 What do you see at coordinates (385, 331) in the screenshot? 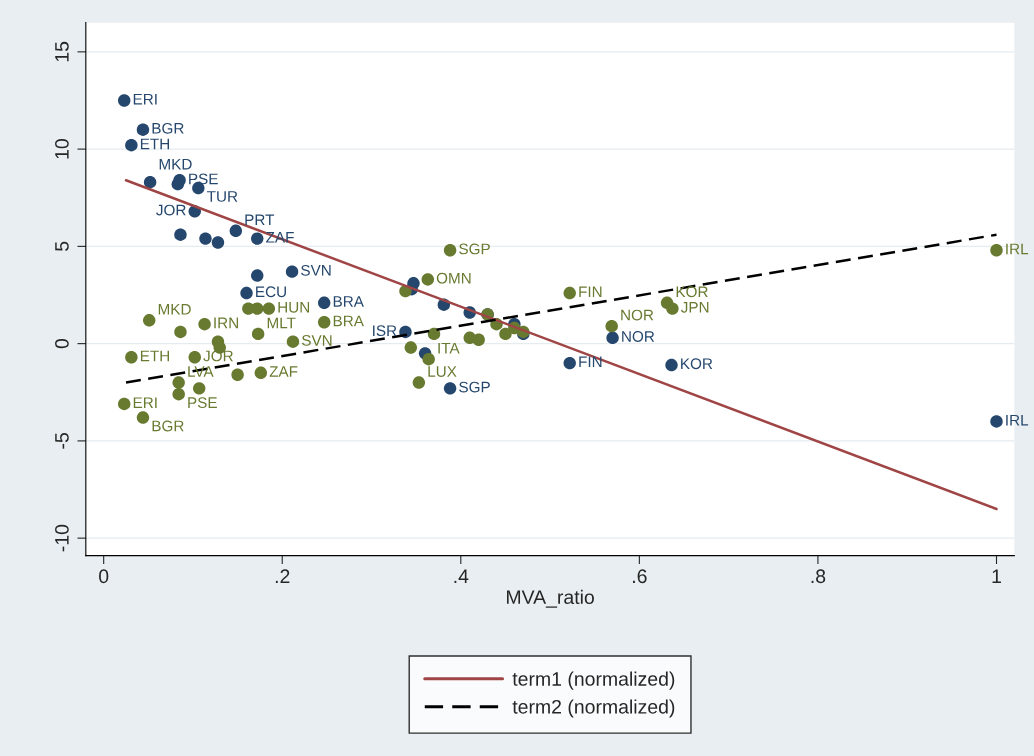
I see `annotation: ISR` at bounding box center [385, 331].